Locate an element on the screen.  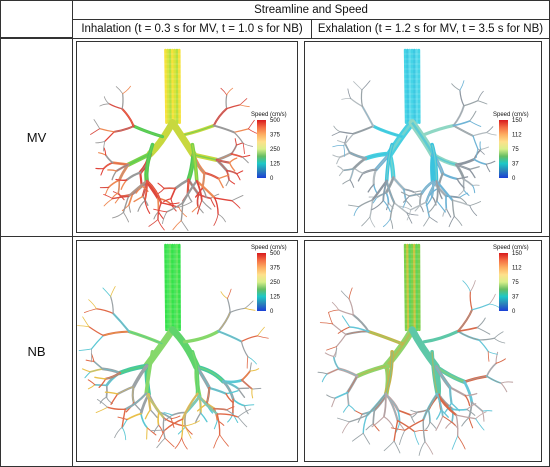
row-label-mv: MV is located at coordinates (36, 137).